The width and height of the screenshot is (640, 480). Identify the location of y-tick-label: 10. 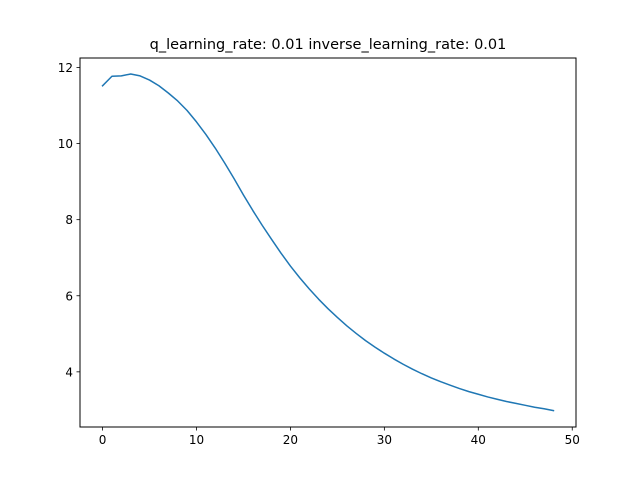
(65, 144).